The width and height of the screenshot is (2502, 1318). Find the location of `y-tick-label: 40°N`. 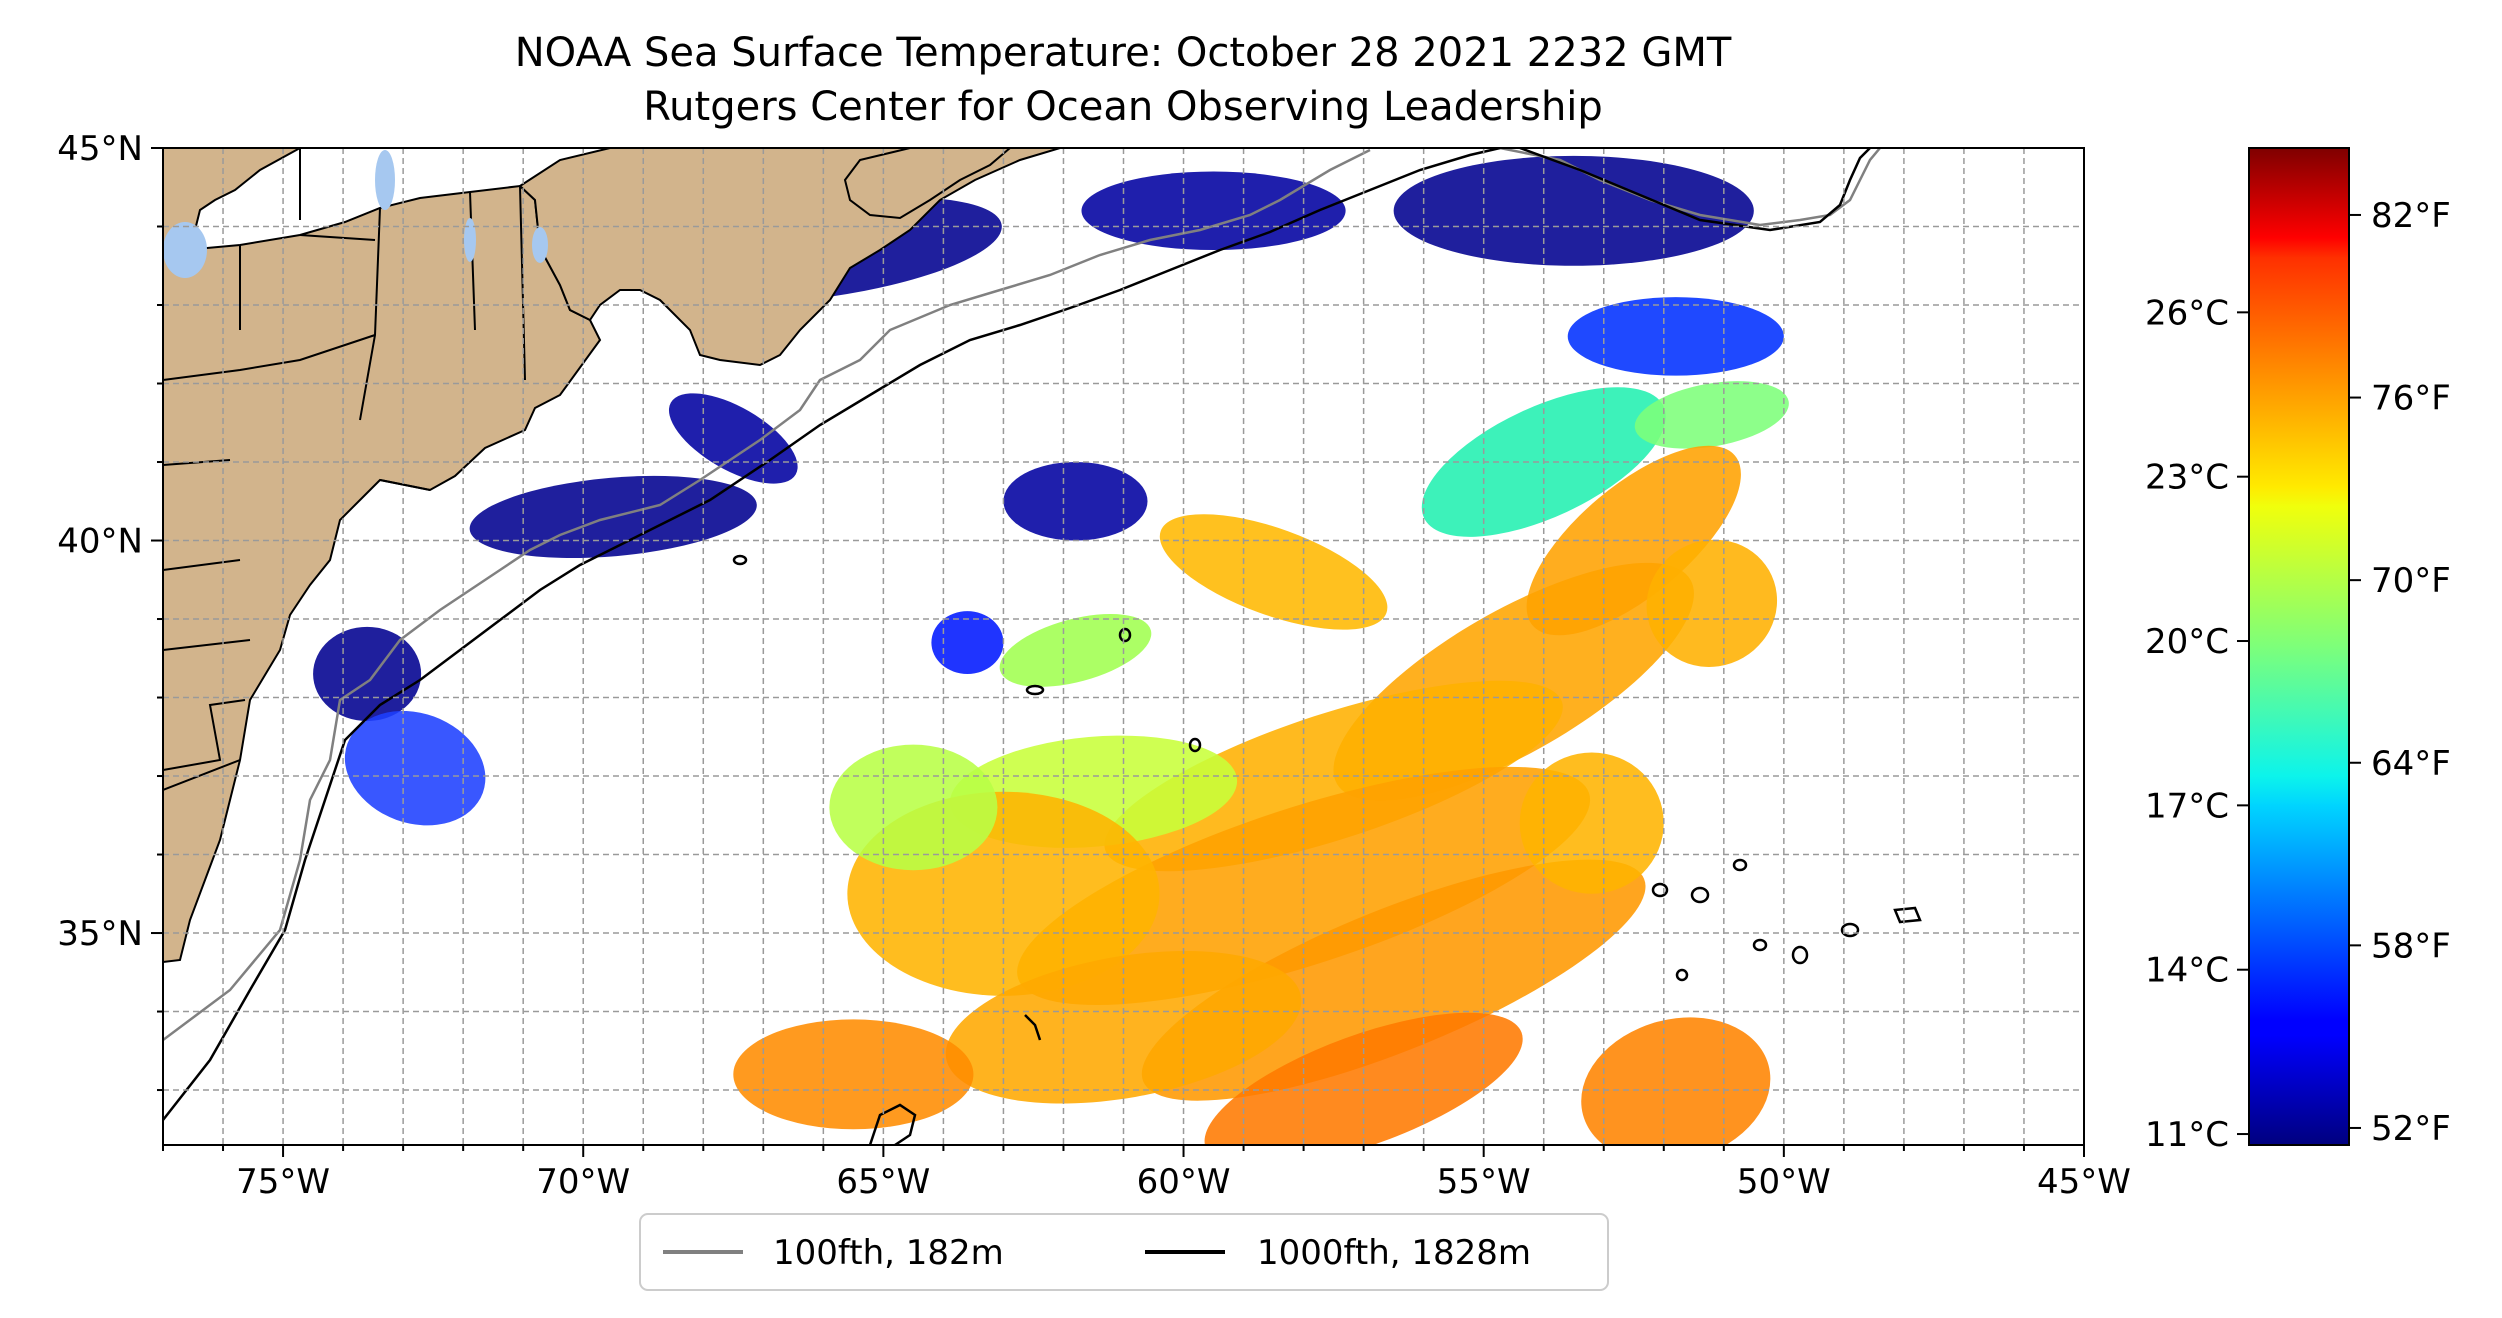

y-tick-label: 40°N is located at coordinates (100, 542).